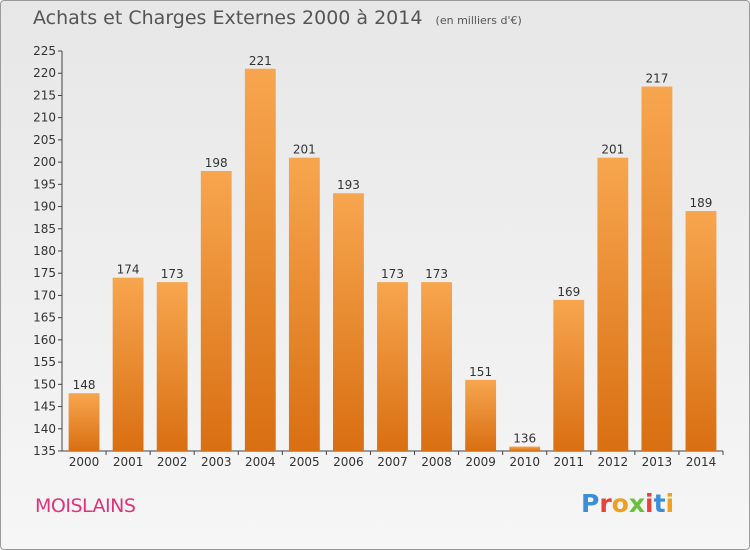  Describe the element at coordinates (216, 311) in the screenshot. I see `bar-2003` at that location.